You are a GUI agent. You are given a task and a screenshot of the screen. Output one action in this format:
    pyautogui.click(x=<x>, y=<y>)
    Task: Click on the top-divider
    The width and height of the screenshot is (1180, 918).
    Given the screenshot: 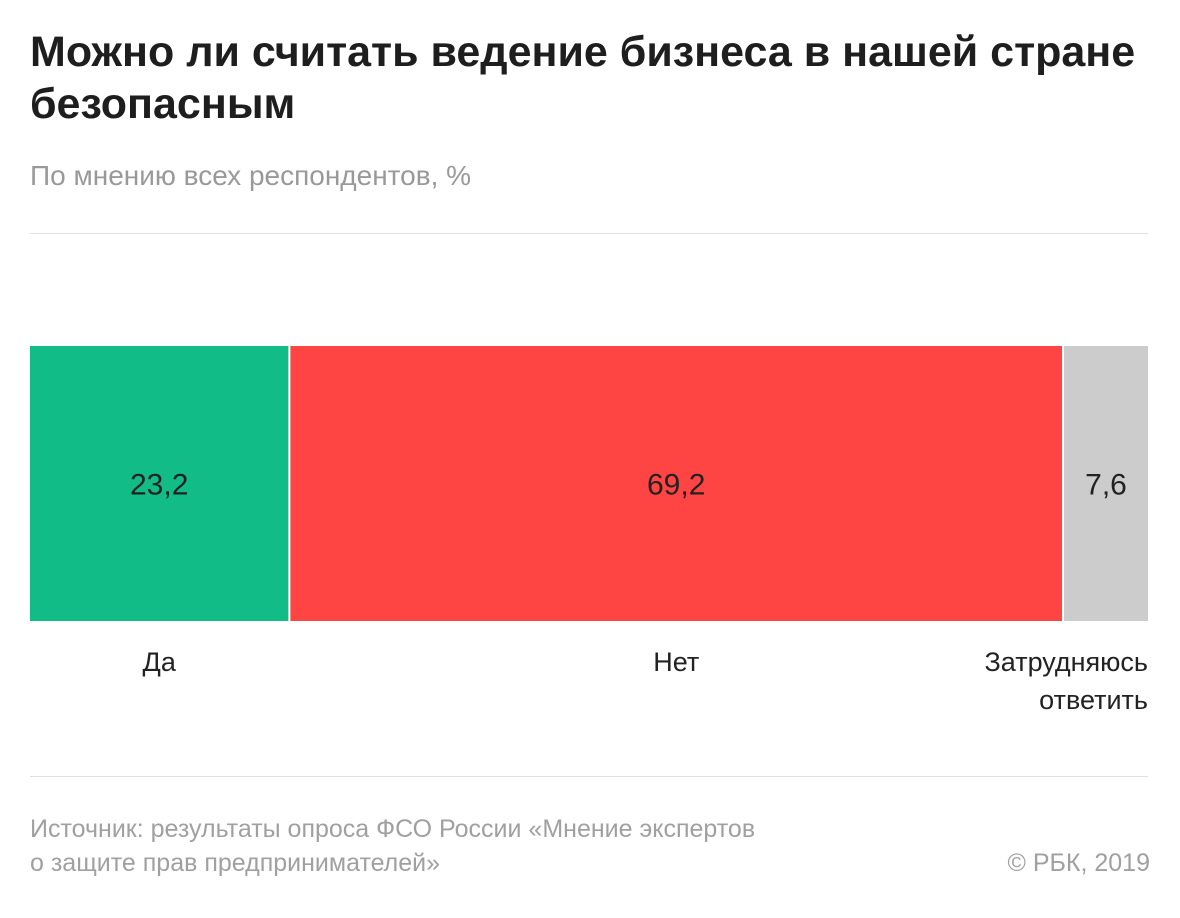 What is the action you would take?
    pyautogui.click(x=589, y=233)
    